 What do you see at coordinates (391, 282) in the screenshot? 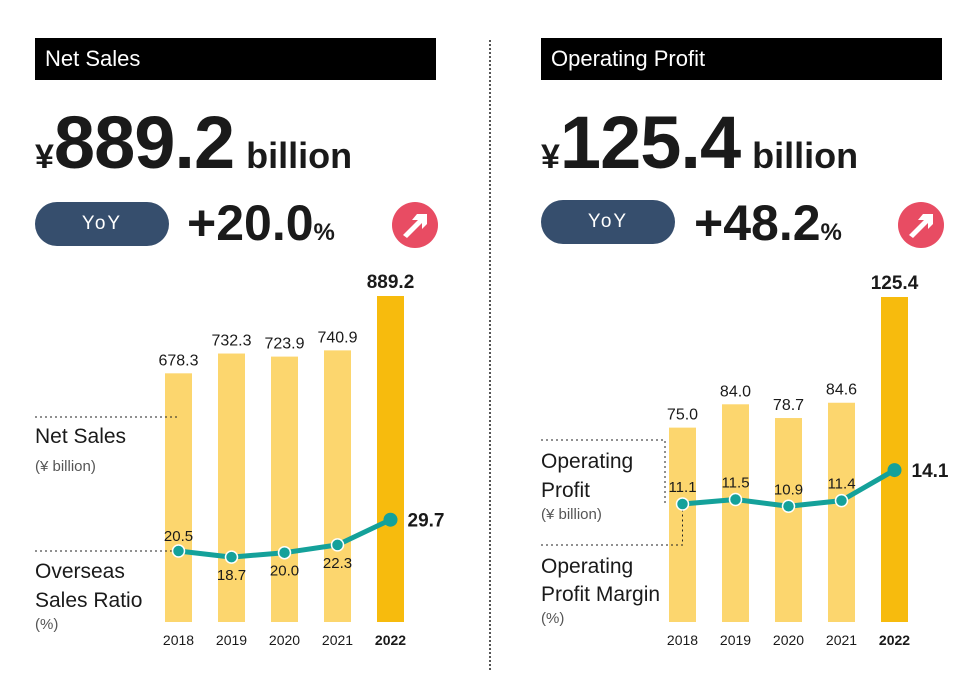
I see `bar-value-label: 889.2` at bounding box center [391, 282].